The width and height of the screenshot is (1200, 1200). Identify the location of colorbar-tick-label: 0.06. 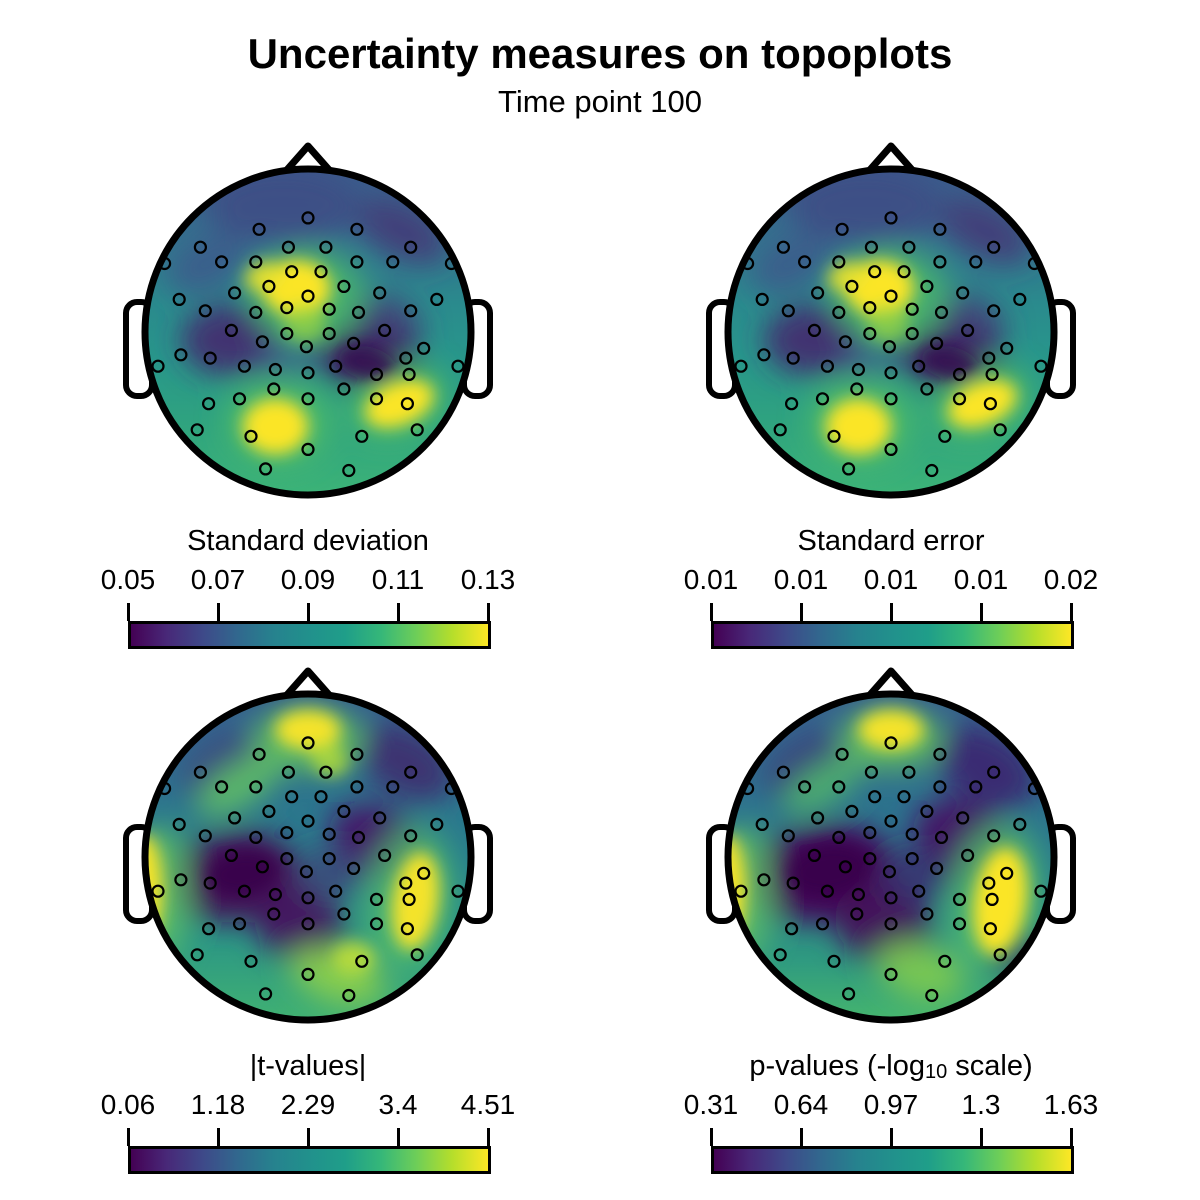
(128, 1104).